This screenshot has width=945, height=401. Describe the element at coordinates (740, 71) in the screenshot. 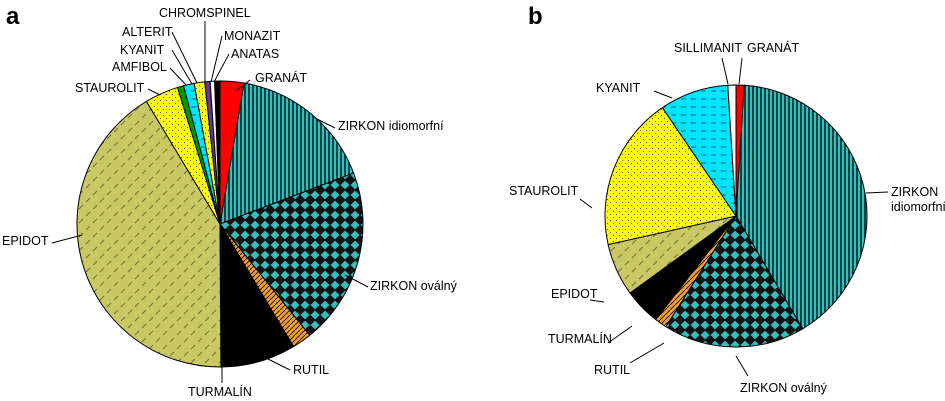

I see `pie-b-leader-granat` at that location.